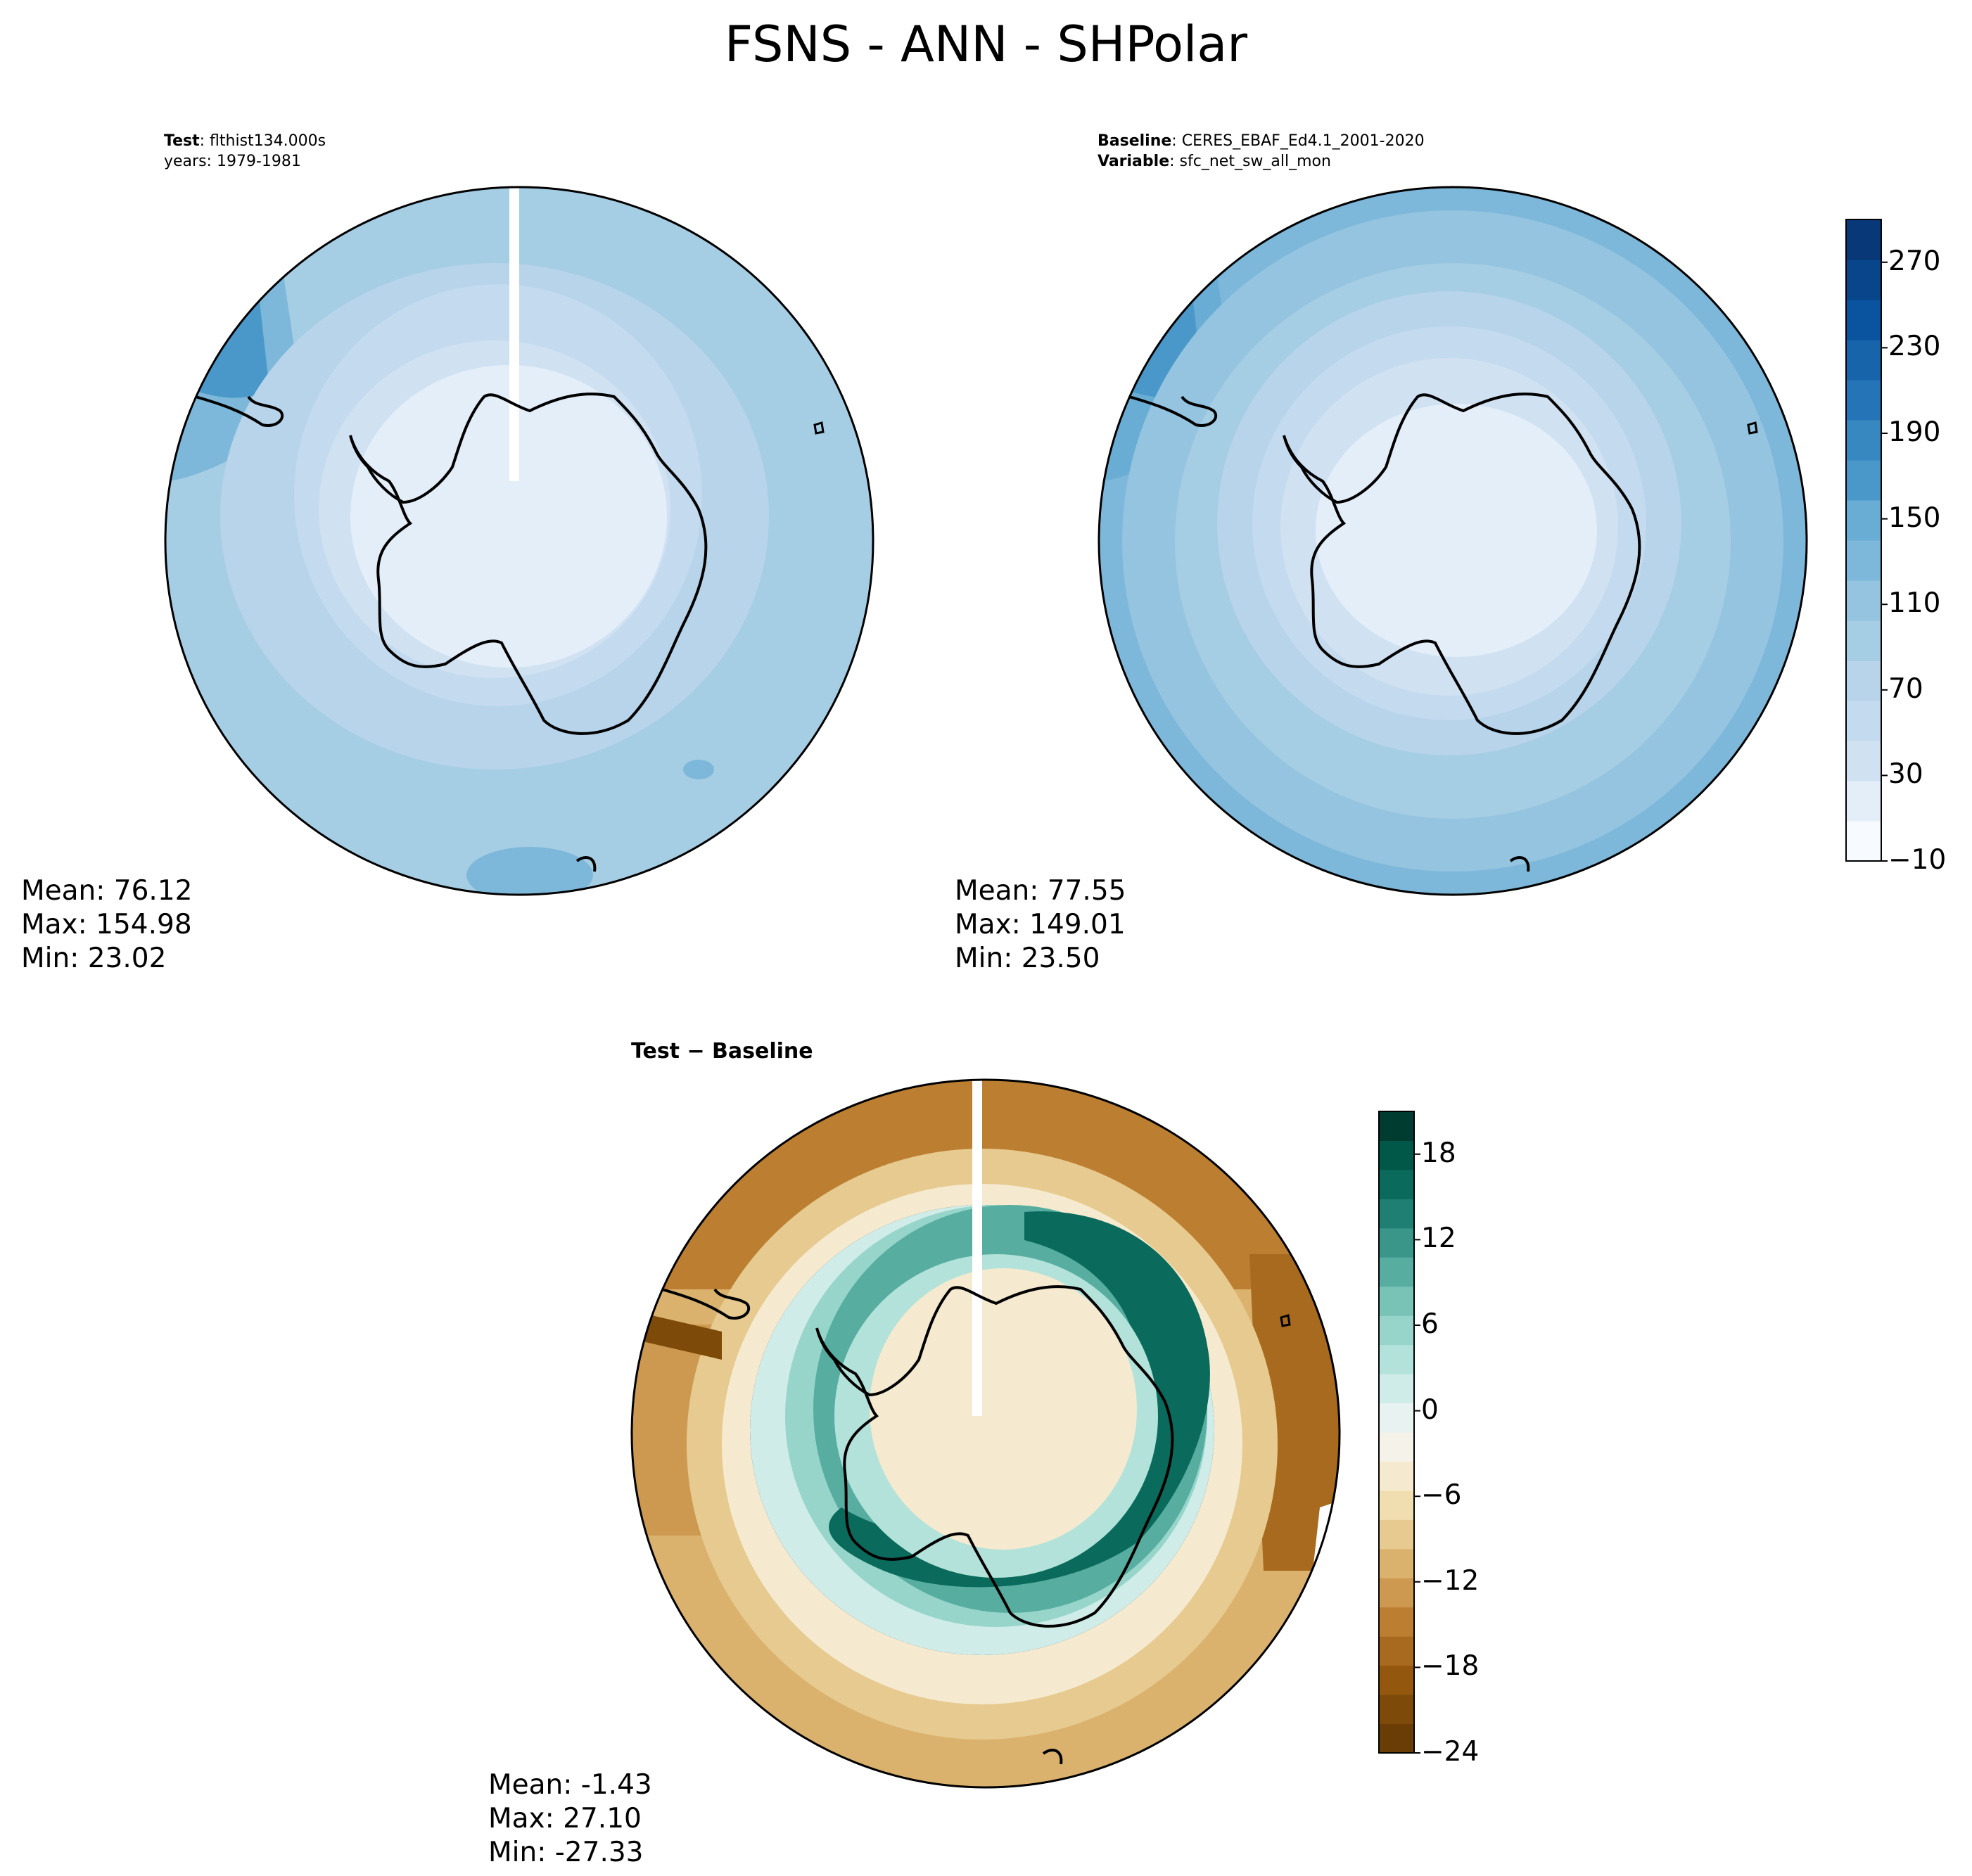 Image resolution: width=1972 pixels, height=1876 pixels. I want to click on baseline-min: Min: 23.50, so click(1028, 958).